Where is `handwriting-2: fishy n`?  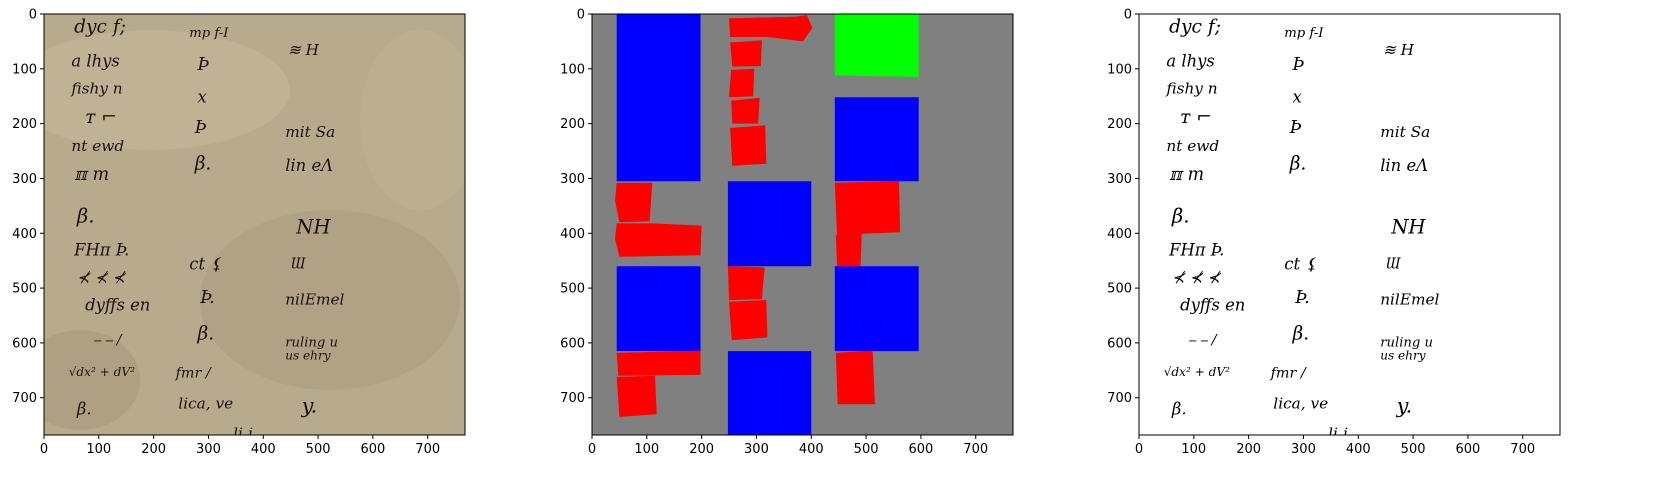
handwriting-2: fishy n is located at coordinates (1191, 88).